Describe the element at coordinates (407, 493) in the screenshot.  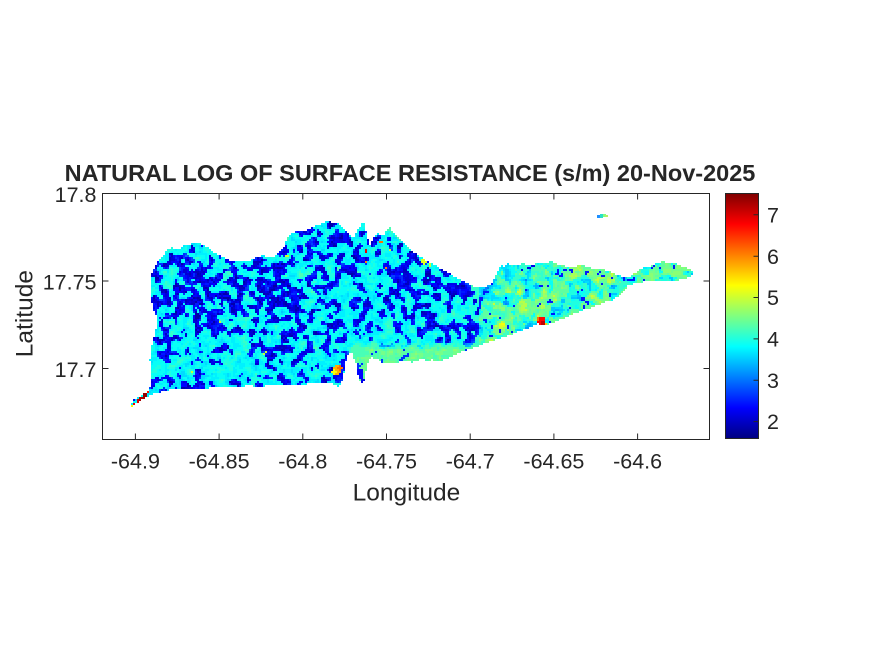
I see `svg-text: Longitude` at that location.